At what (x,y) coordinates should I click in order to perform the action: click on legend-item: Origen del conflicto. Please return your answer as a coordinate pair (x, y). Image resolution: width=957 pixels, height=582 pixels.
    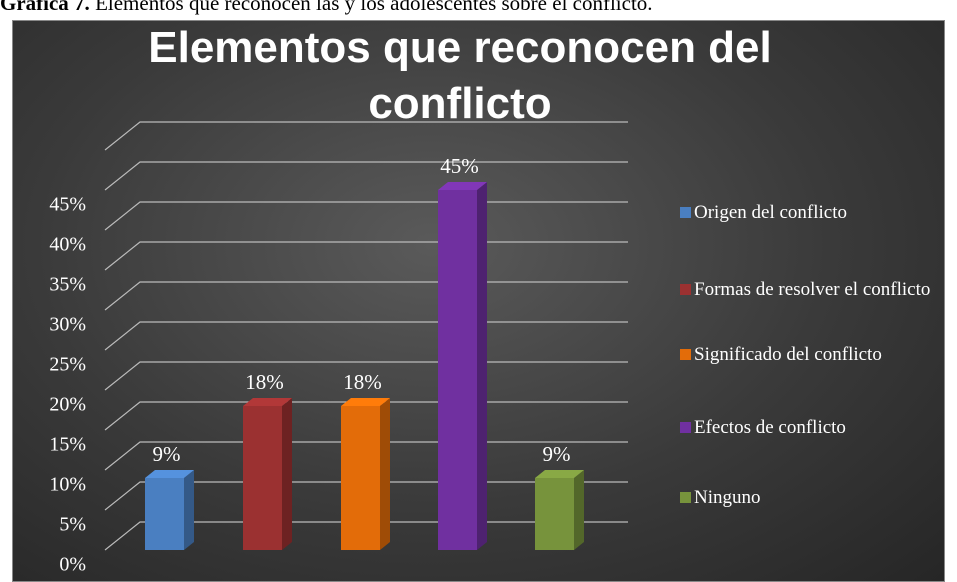
    Looking at the image, I should click on (818, 213).